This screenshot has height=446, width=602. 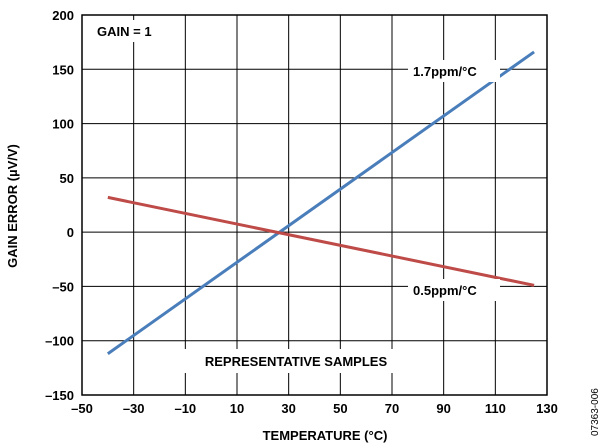 I want to click on x-tick-label: 50, so click(x=340, y=408).